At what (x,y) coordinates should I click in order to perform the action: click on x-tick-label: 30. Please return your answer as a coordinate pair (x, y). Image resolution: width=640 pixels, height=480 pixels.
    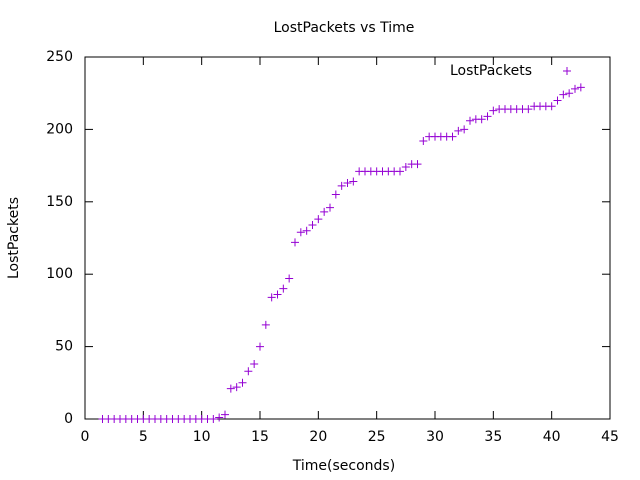
    Looking at the image, I should click on (435, 437).